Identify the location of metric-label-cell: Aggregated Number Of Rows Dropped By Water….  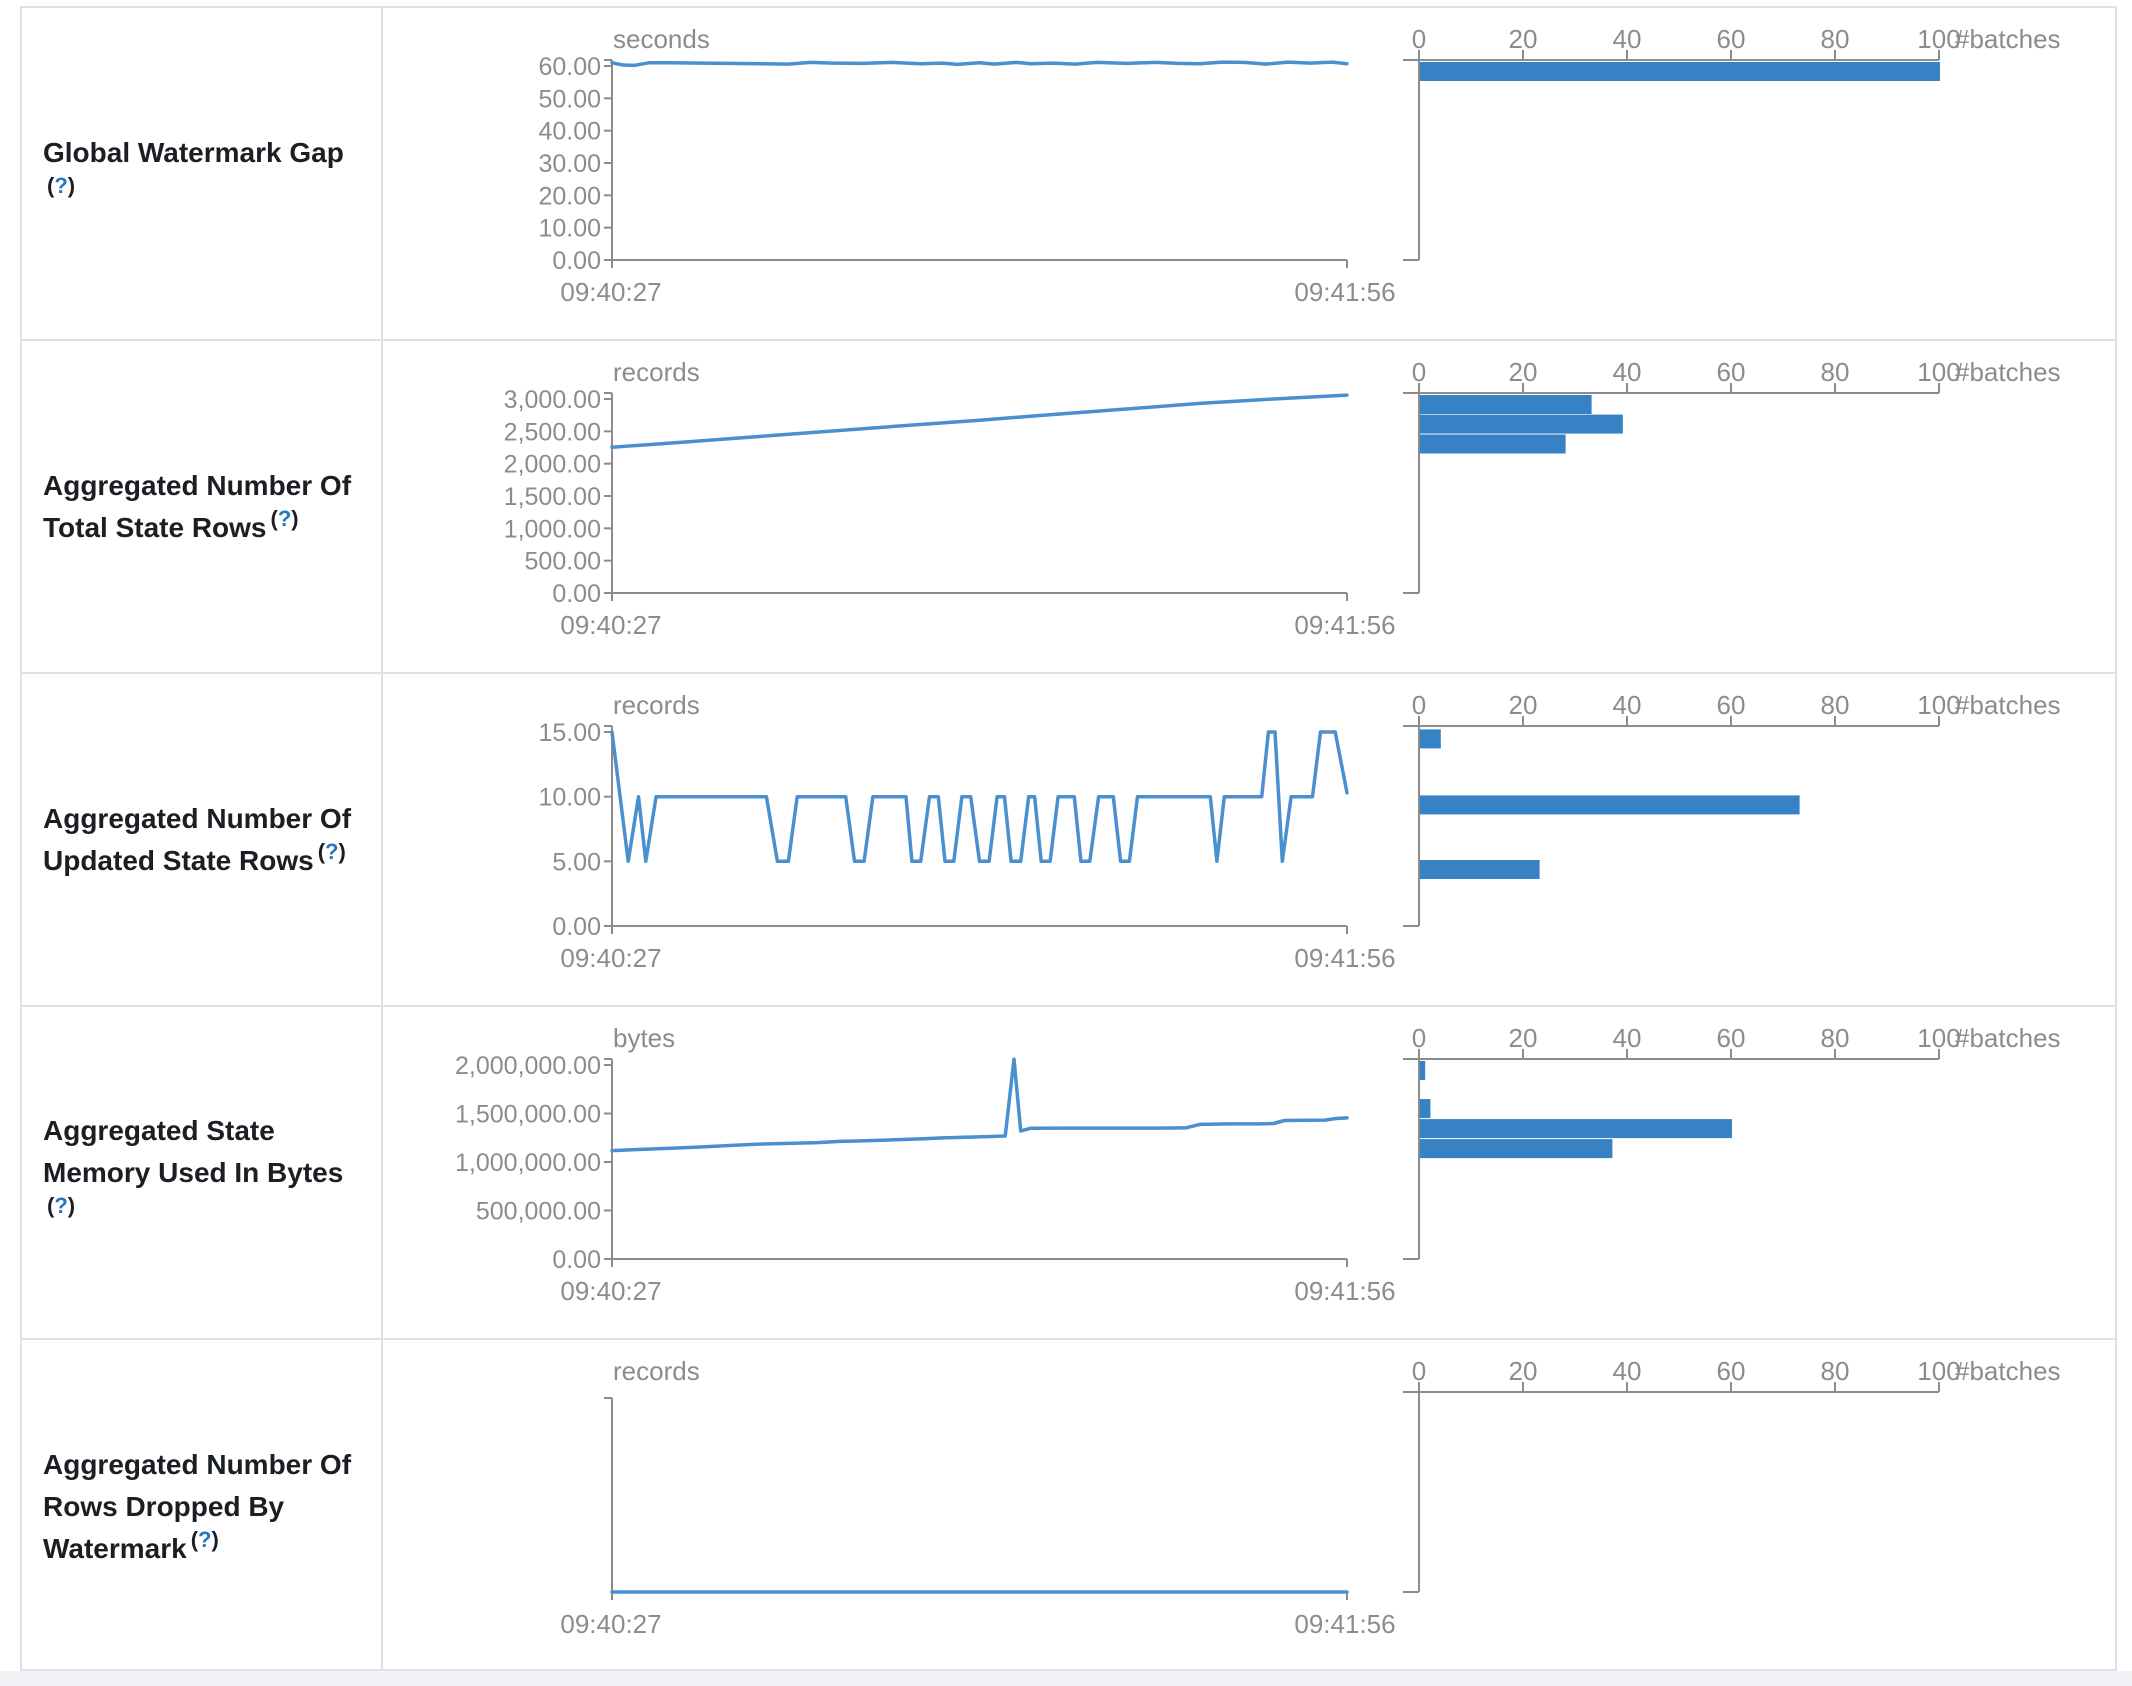
(202, 1506).